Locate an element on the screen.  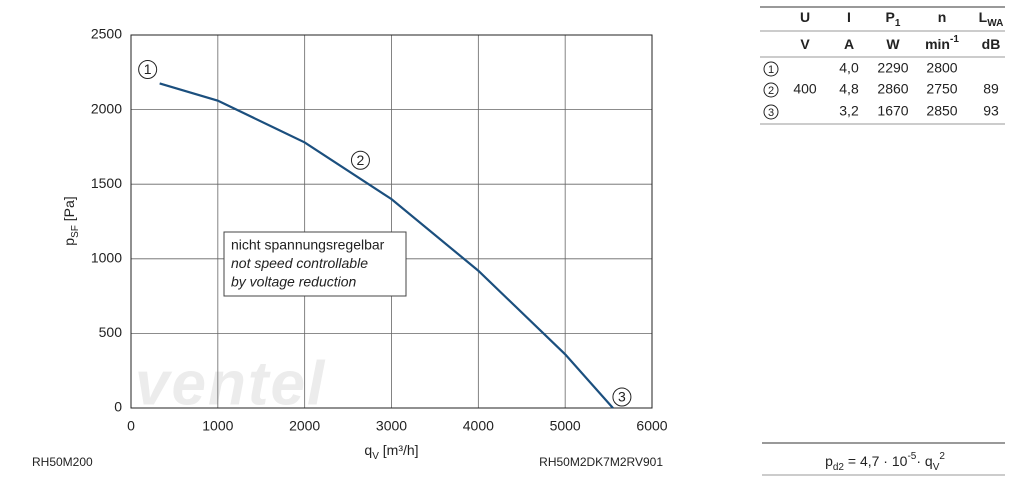
table-unit-part: W is located at coordinates (893, 44).